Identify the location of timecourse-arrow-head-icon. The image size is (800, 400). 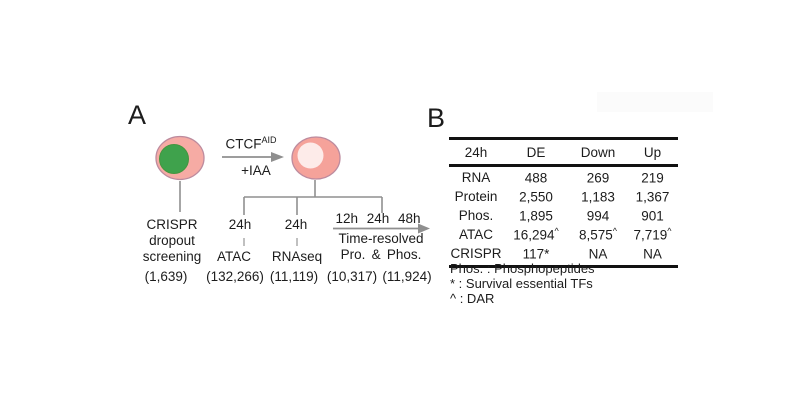
(424, 228).